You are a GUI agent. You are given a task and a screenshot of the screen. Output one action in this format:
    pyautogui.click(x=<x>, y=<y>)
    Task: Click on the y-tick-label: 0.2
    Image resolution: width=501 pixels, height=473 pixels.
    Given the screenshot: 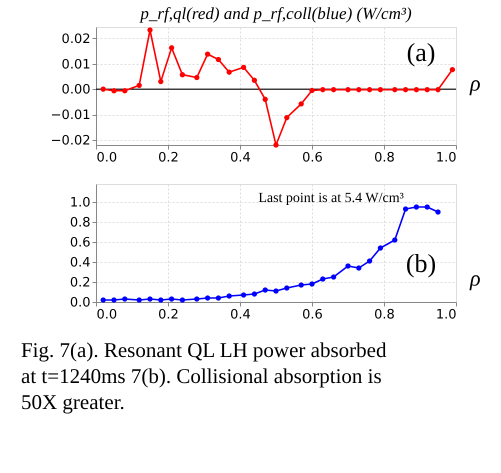 What is the action you would take?
    pyautogui.click(x=80, y=283)
    